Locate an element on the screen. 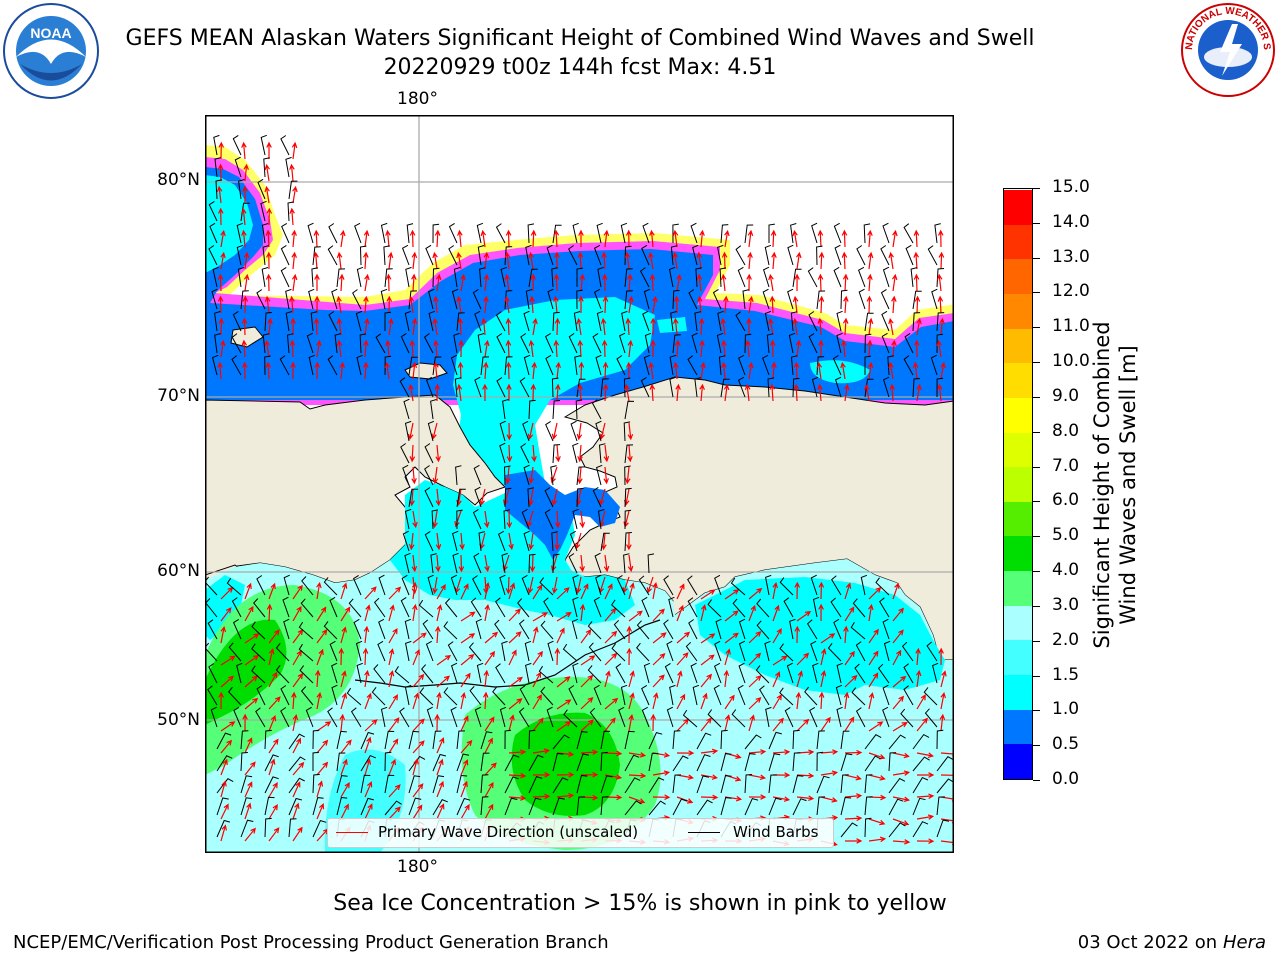  colorbar-tick-label: 11.0 is located at coordinates (1071, 326).